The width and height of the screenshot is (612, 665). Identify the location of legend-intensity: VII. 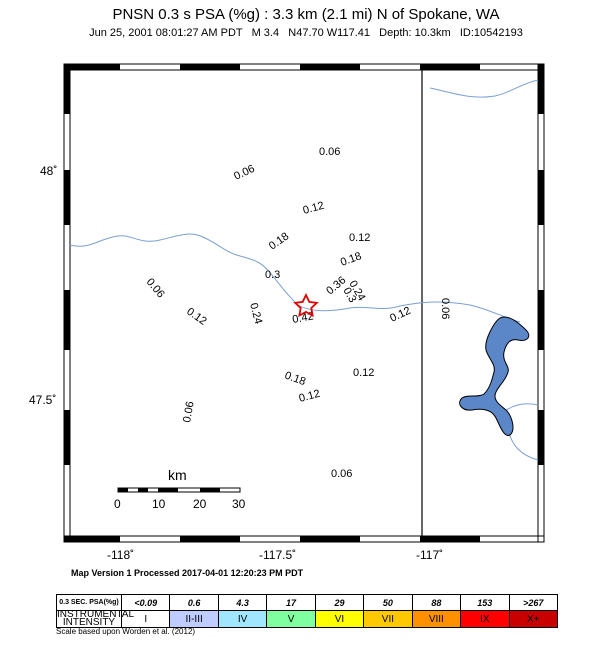
(388, 619).